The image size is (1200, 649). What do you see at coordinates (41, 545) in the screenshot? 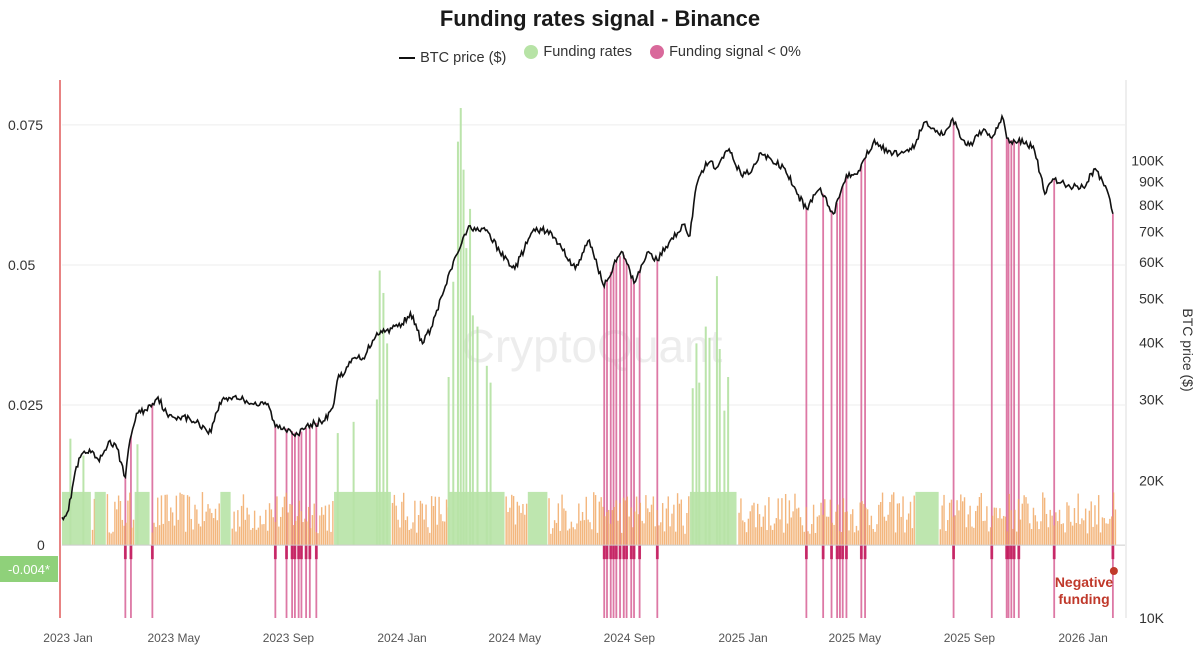
I see `left-tick-label: 0` at bounding box center [41, 545].